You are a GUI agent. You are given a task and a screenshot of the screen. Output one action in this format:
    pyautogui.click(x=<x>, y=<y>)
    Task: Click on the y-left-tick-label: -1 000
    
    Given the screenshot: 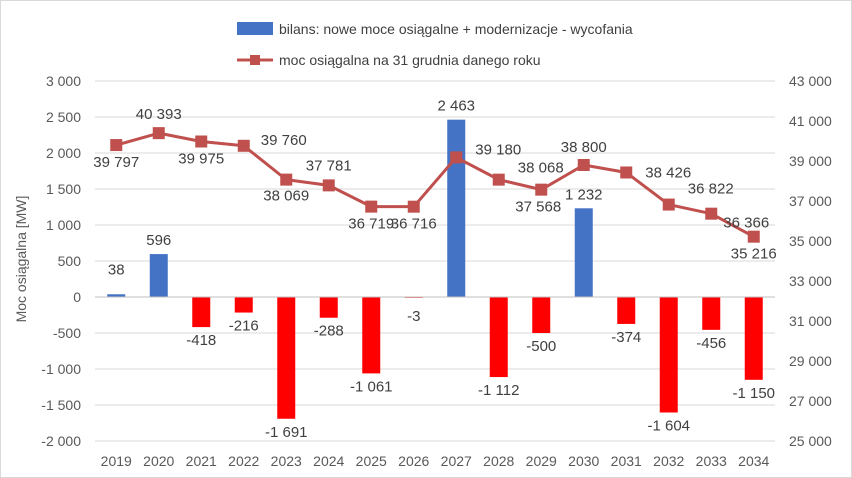 What is the action you would take?
    pyautogui.click(x=61, y=369)
    